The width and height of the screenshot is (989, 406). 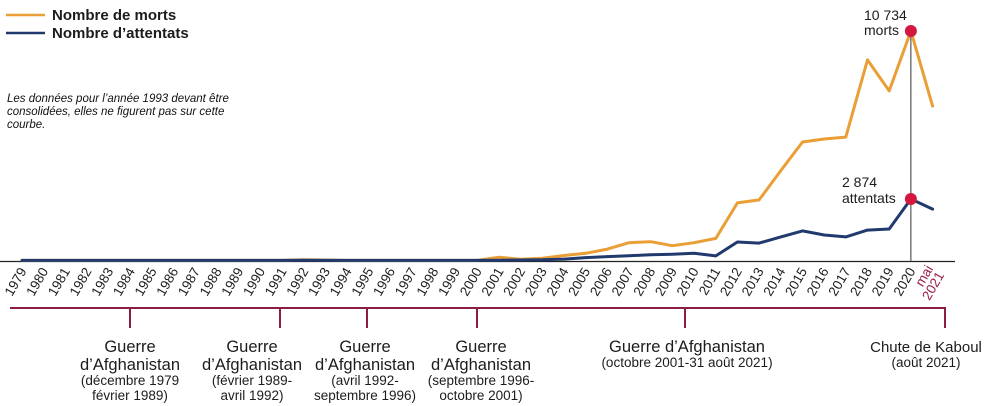 What do you see at coordinates (926, 347) in the screenshot?
I see `period-title-line: Chute de Kaboul` at bounding box center [926, 347].